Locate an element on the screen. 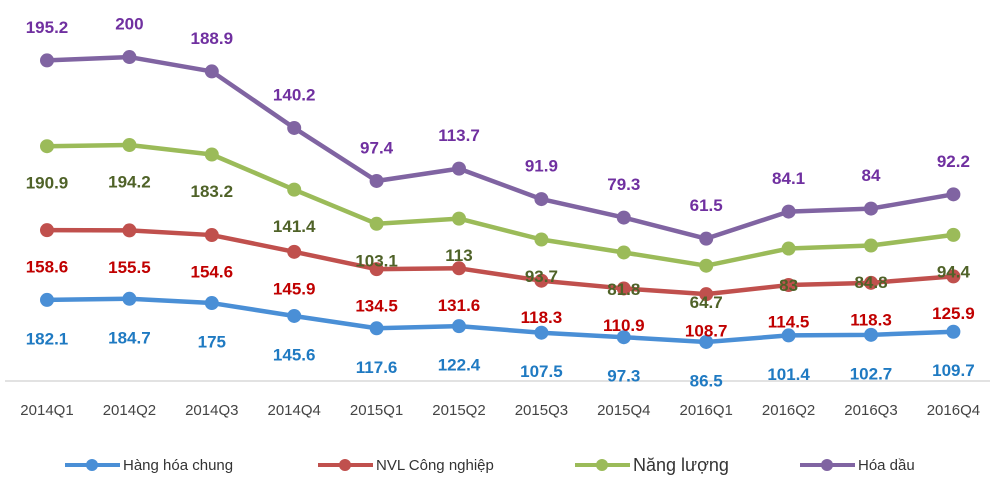 The width and height of the screenshot is (995, 482). x-tick-label: 2014Q2 is located at coordinates (129, 410).